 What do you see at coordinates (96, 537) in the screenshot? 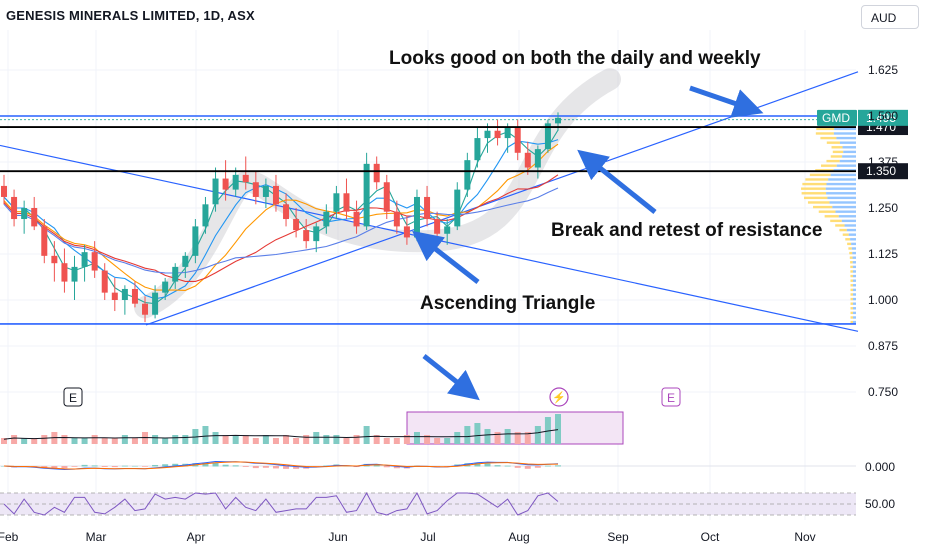
I see `time-tick-label: Mar` at bounding box center [96, 537].